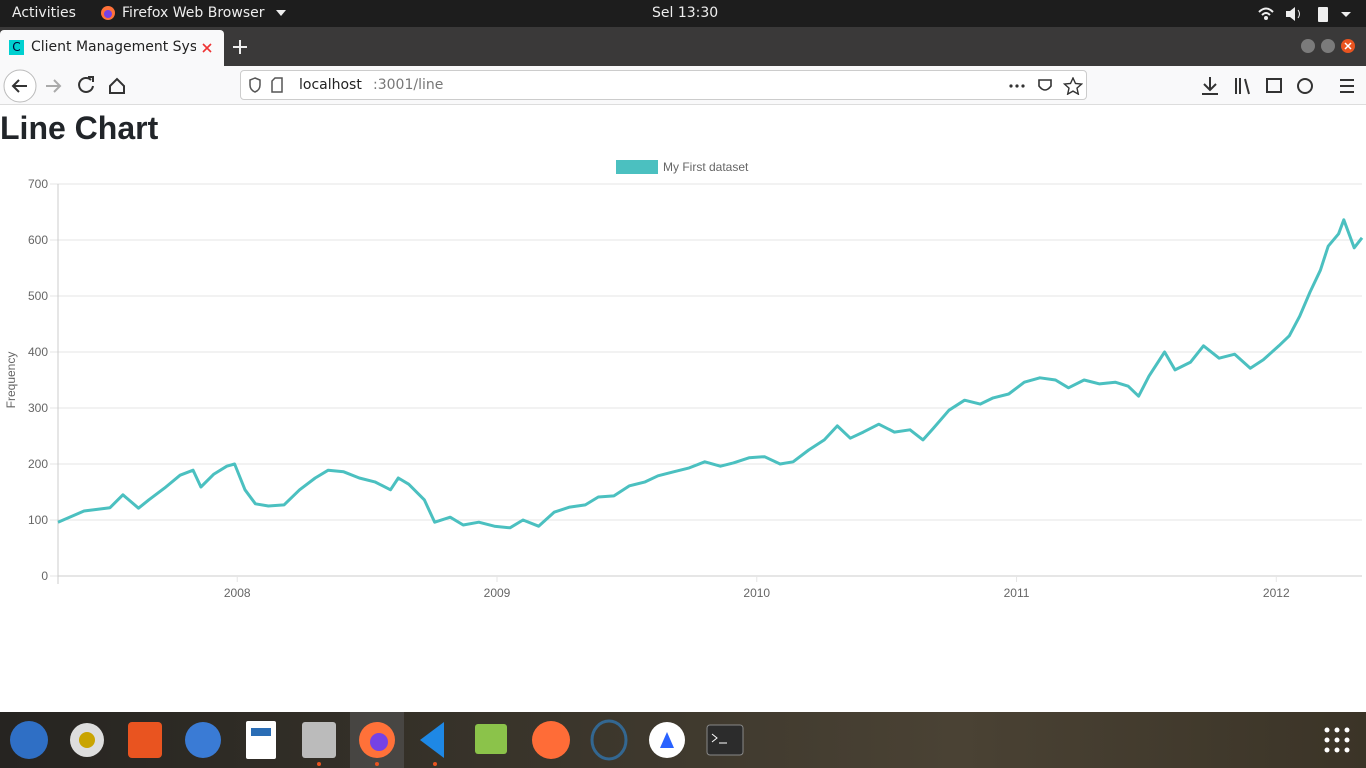  What do you see at coordinates (44, 13) in the screenshot?
I see `activities-button: Activities` at bounding box center [44, 13].